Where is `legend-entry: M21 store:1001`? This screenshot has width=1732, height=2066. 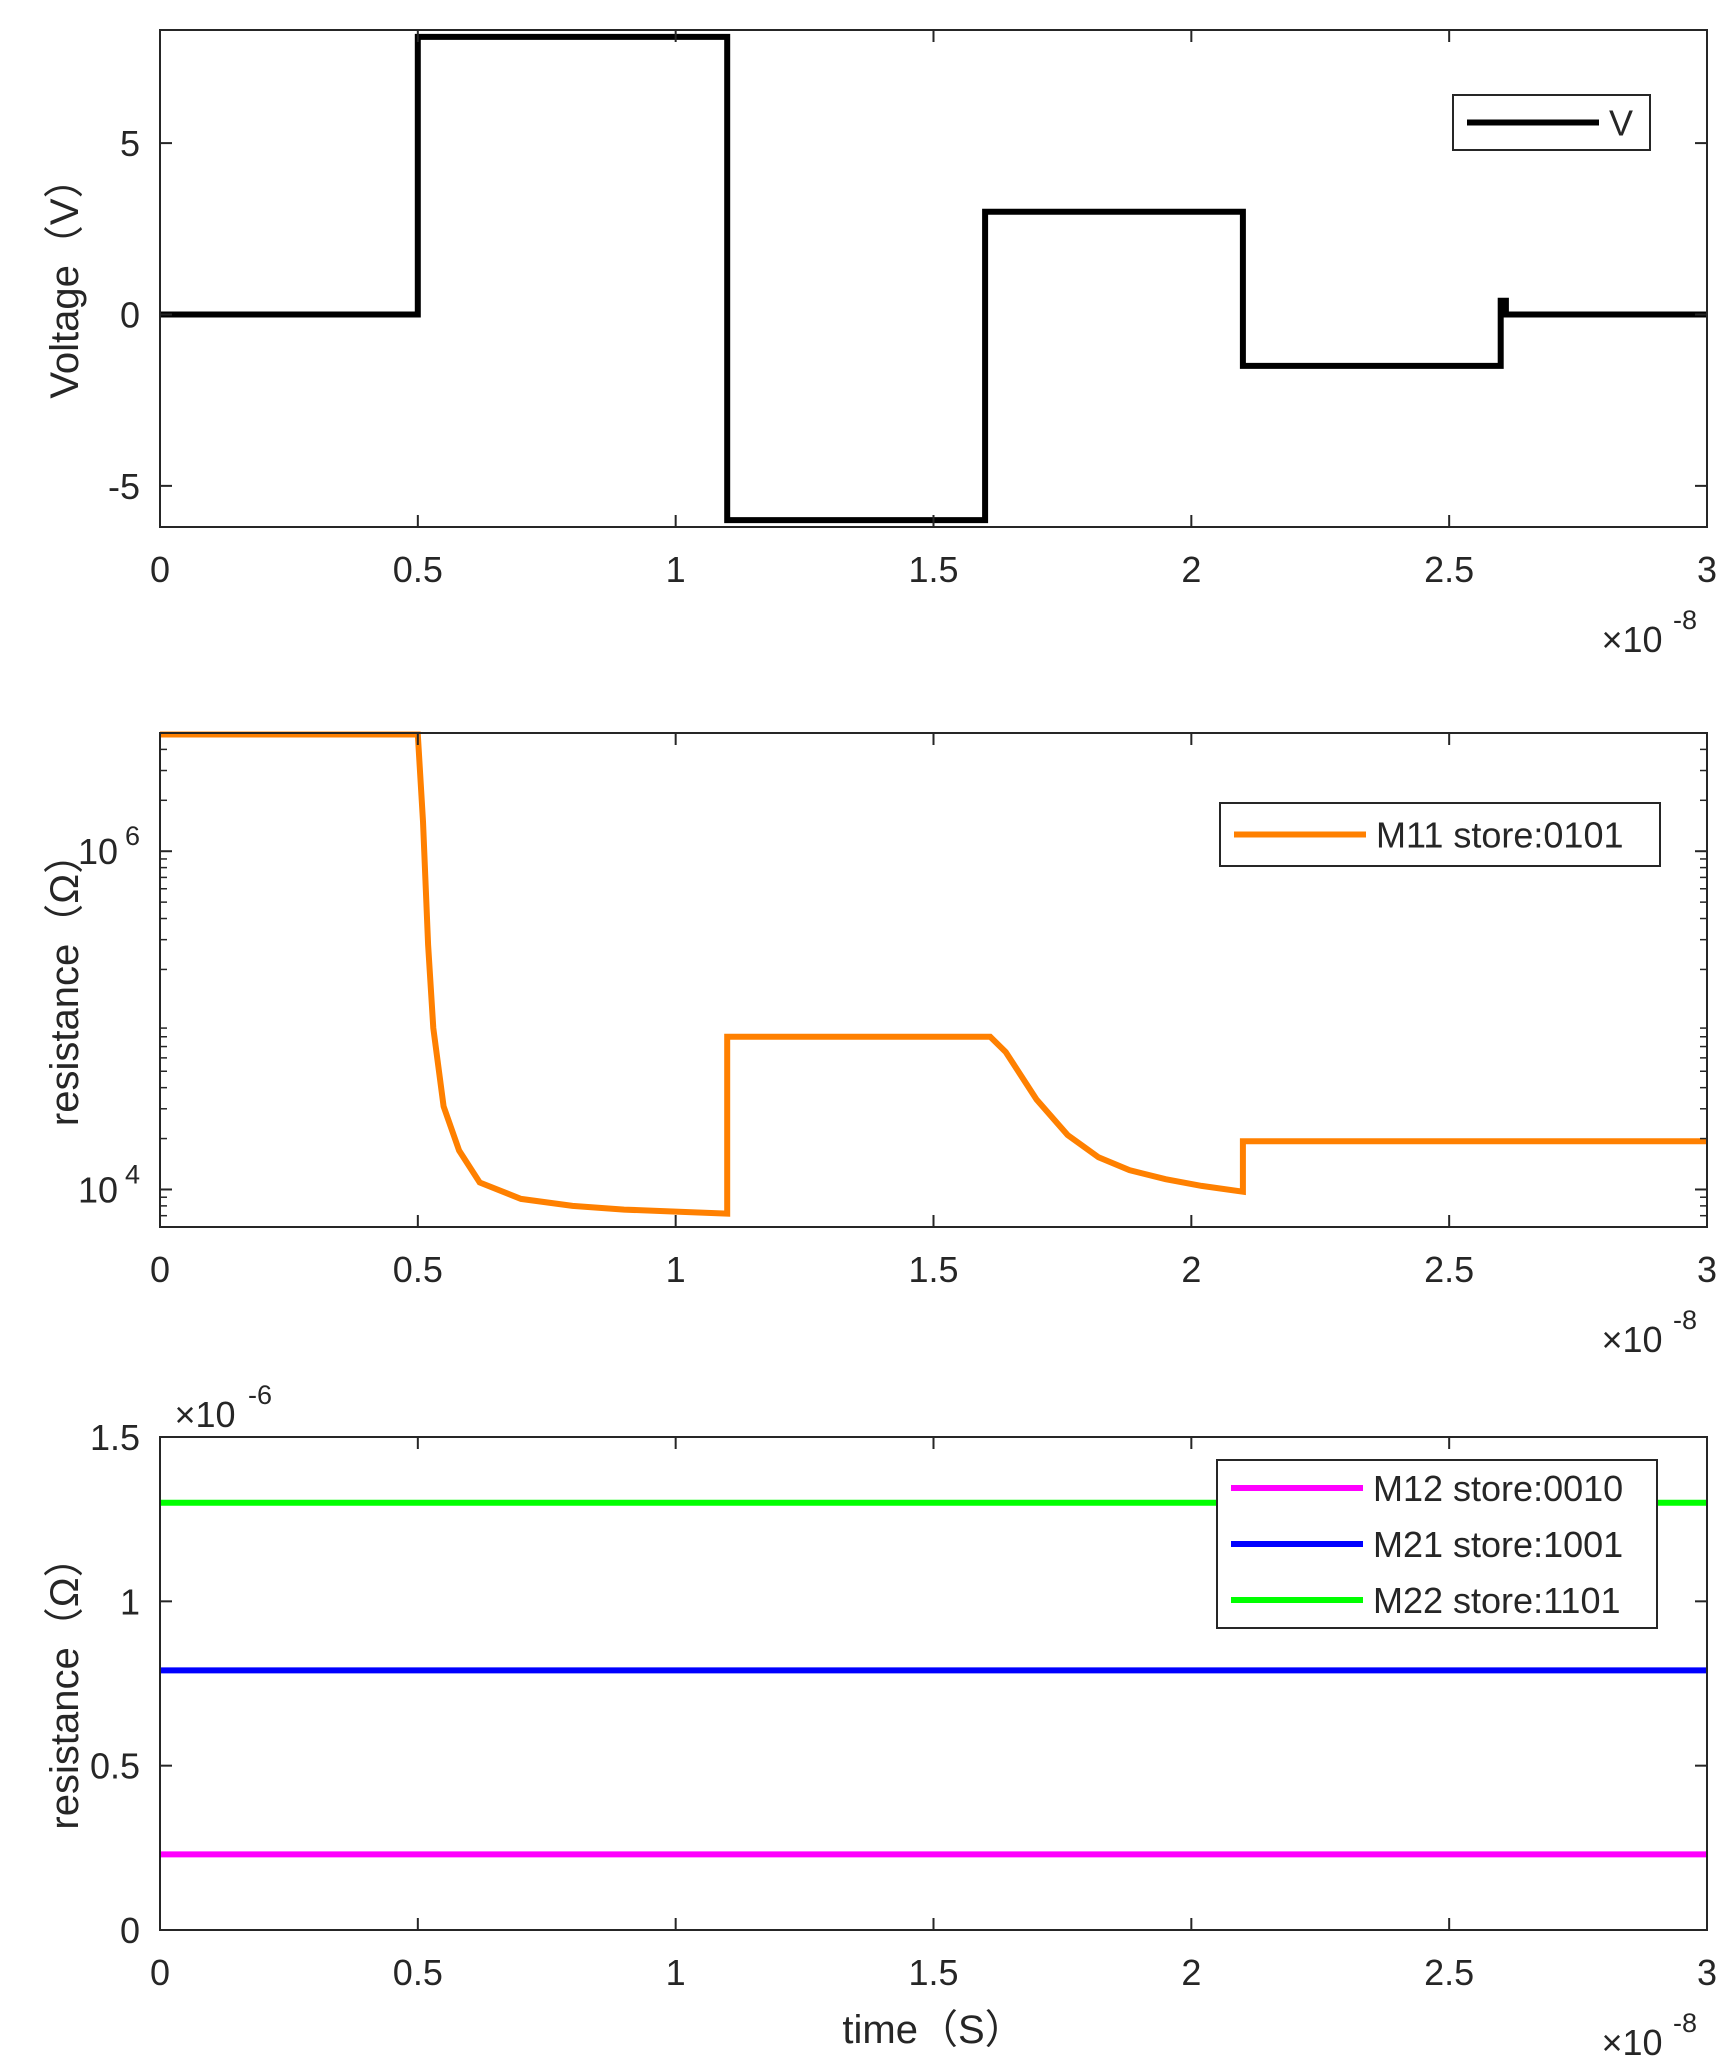 legend-entry: M21 store:1001 is located at coordinates (1498, 1544).